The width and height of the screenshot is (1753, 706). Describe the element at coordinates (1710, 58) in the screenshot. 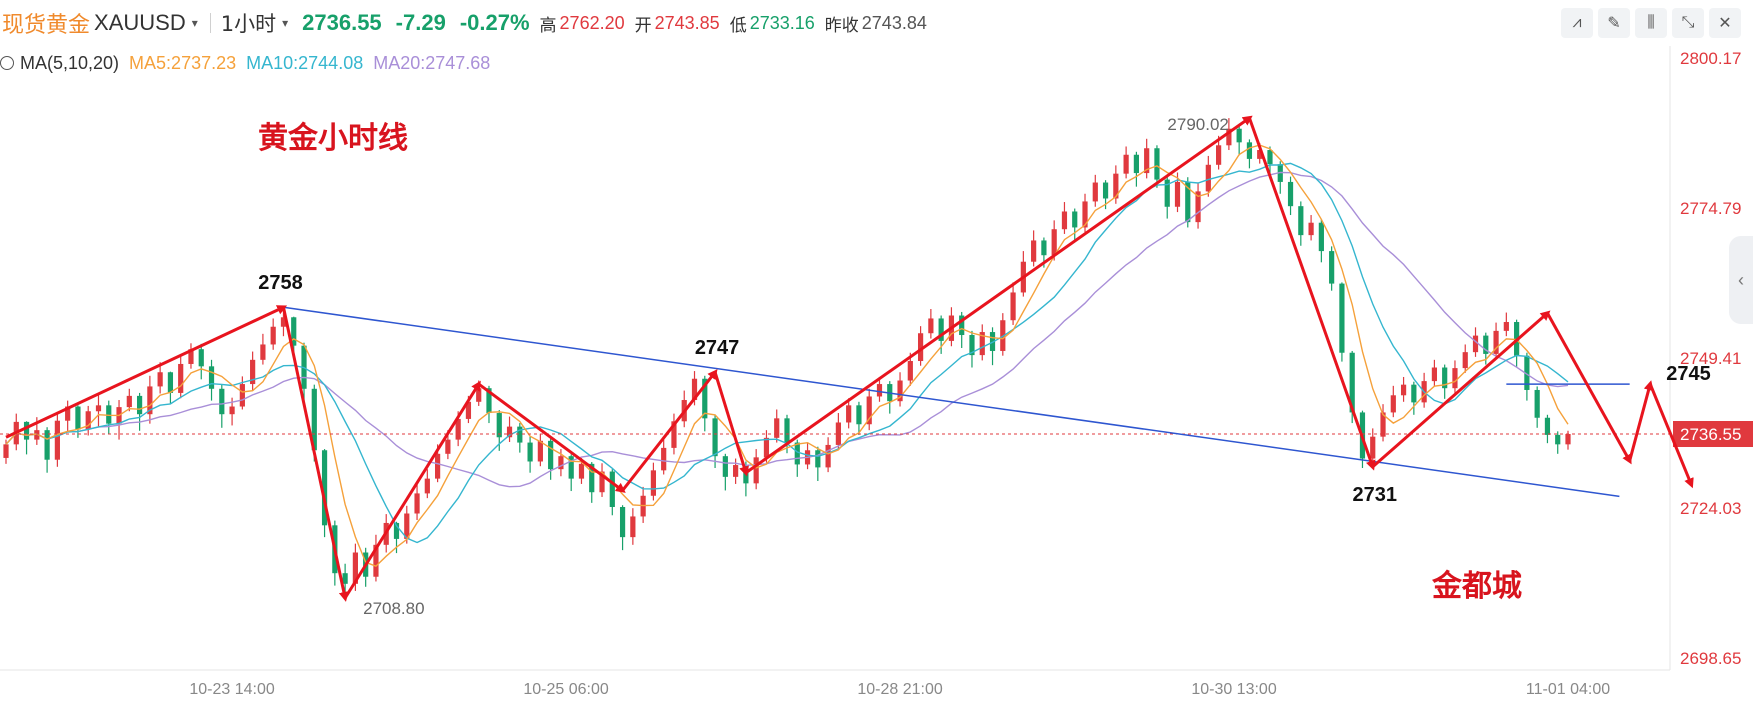

I see `y-tick-label: 2800.17` at that location.